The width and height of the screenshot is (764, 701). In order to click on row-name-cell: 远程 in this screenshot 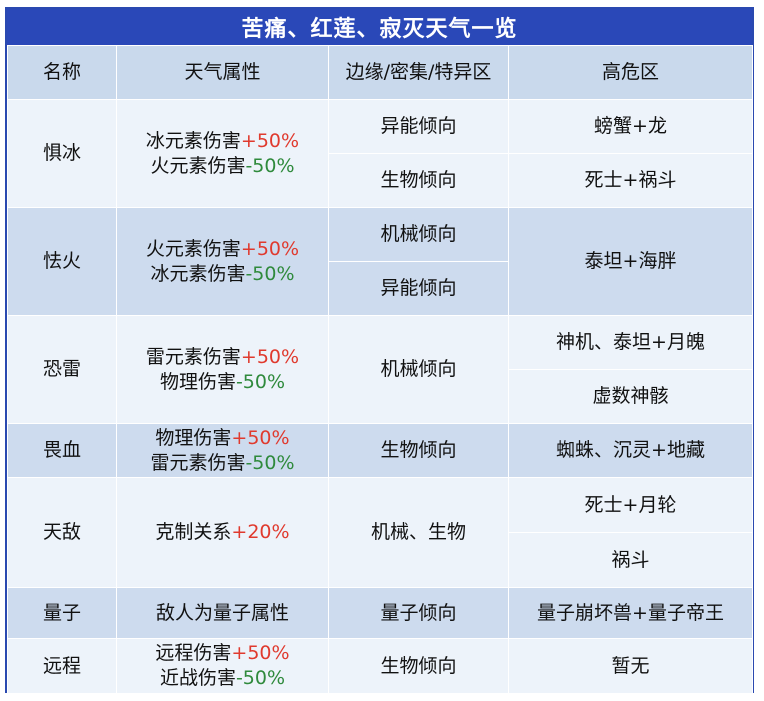, I will do `click(62, 666)`.